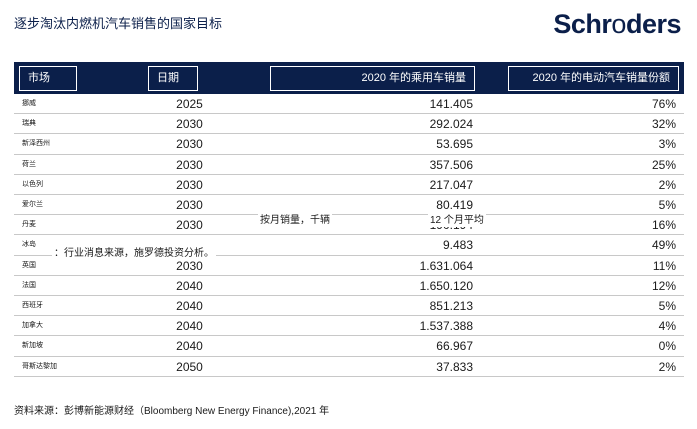 This screenshot has width=697, height=429. What do you see at coordinates (457, 245) in the screenshot?
I see `sales-cell: 9.483` at bounding box center [457, 245].